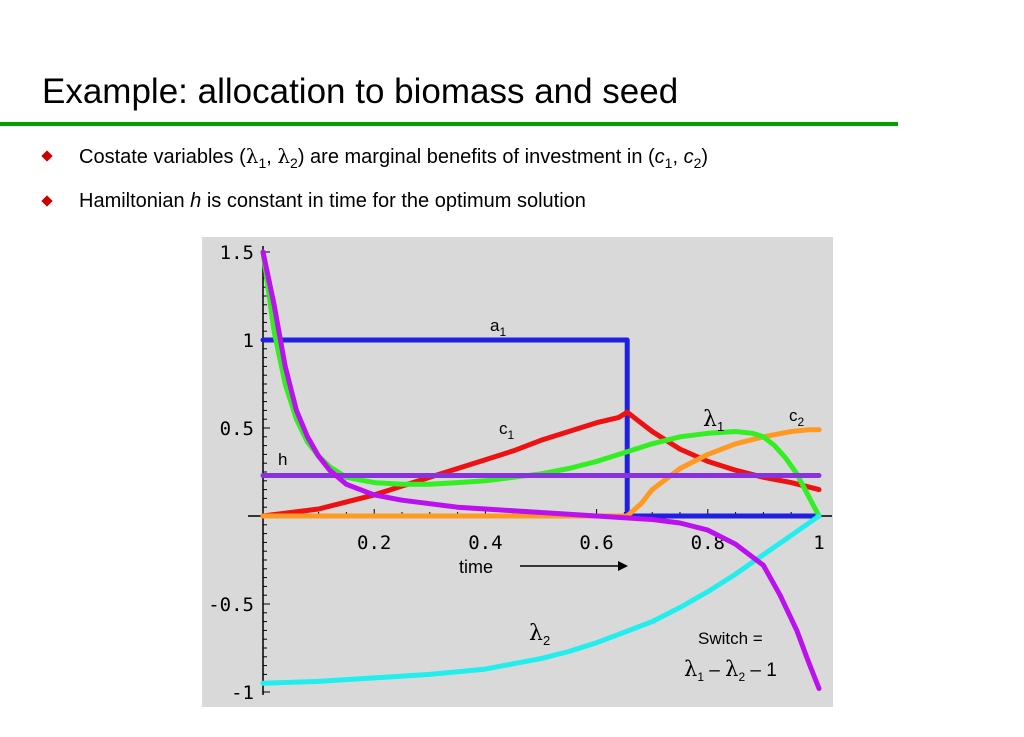  I want to click on label-c2: c2, so click(797, 417).